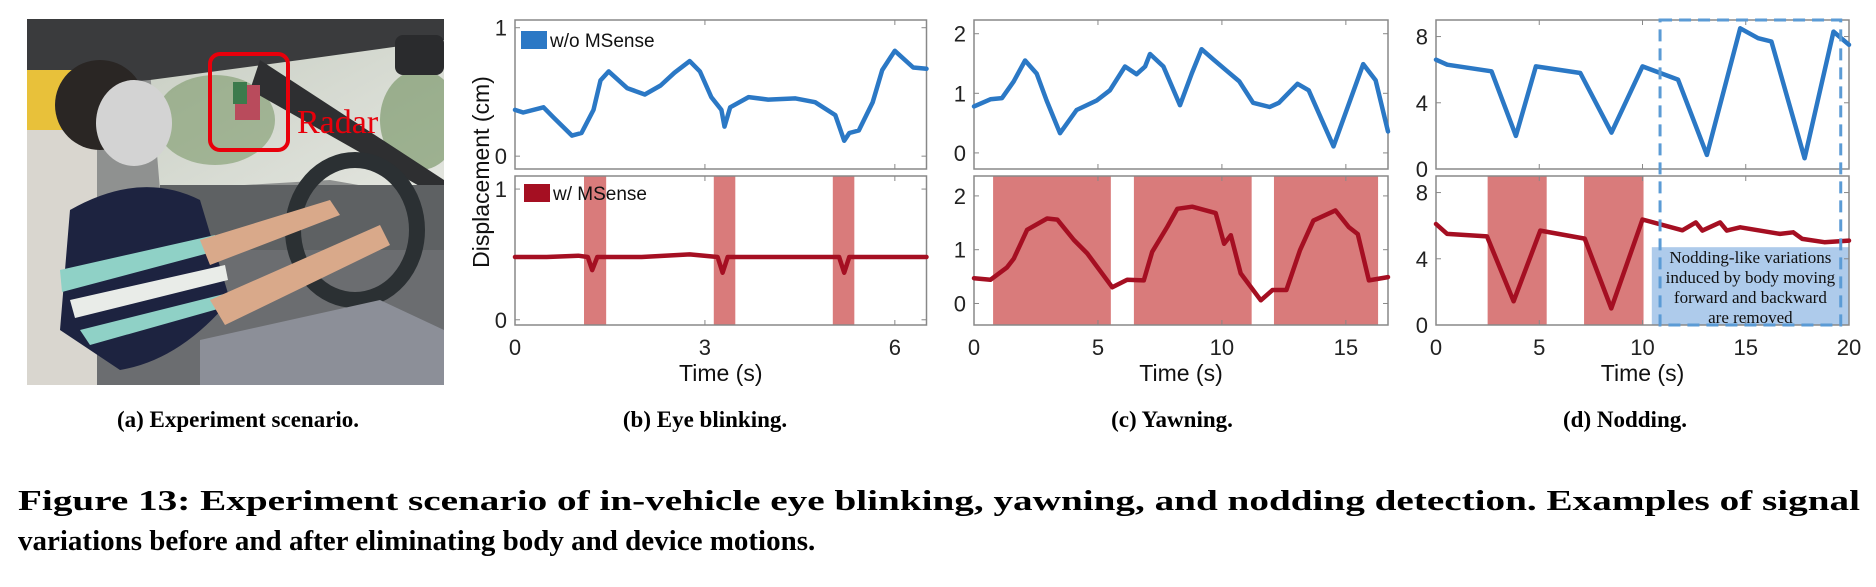 The image size is (1876, 587). I want to click on legend-swatch-without, so click(534, 40).